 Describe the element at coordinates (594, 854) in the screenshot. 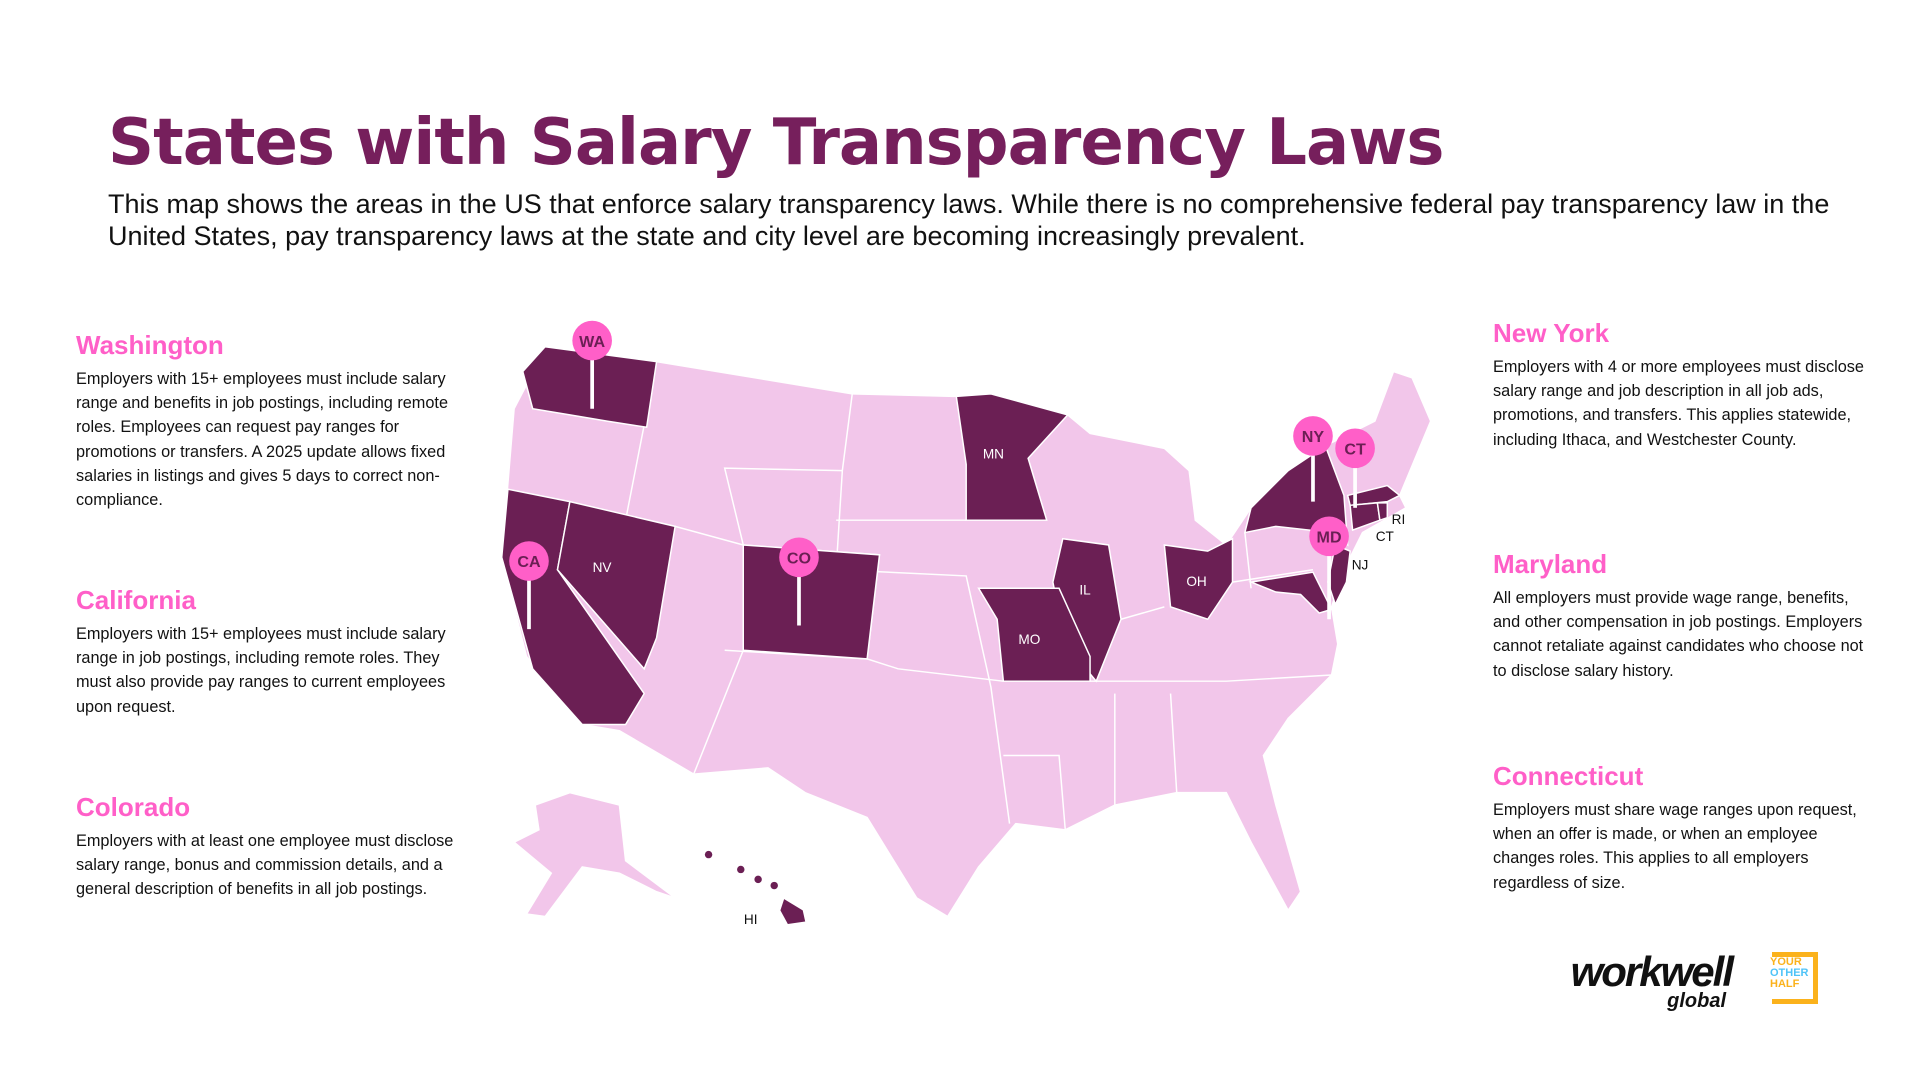

I see `state-alaska` at that location.